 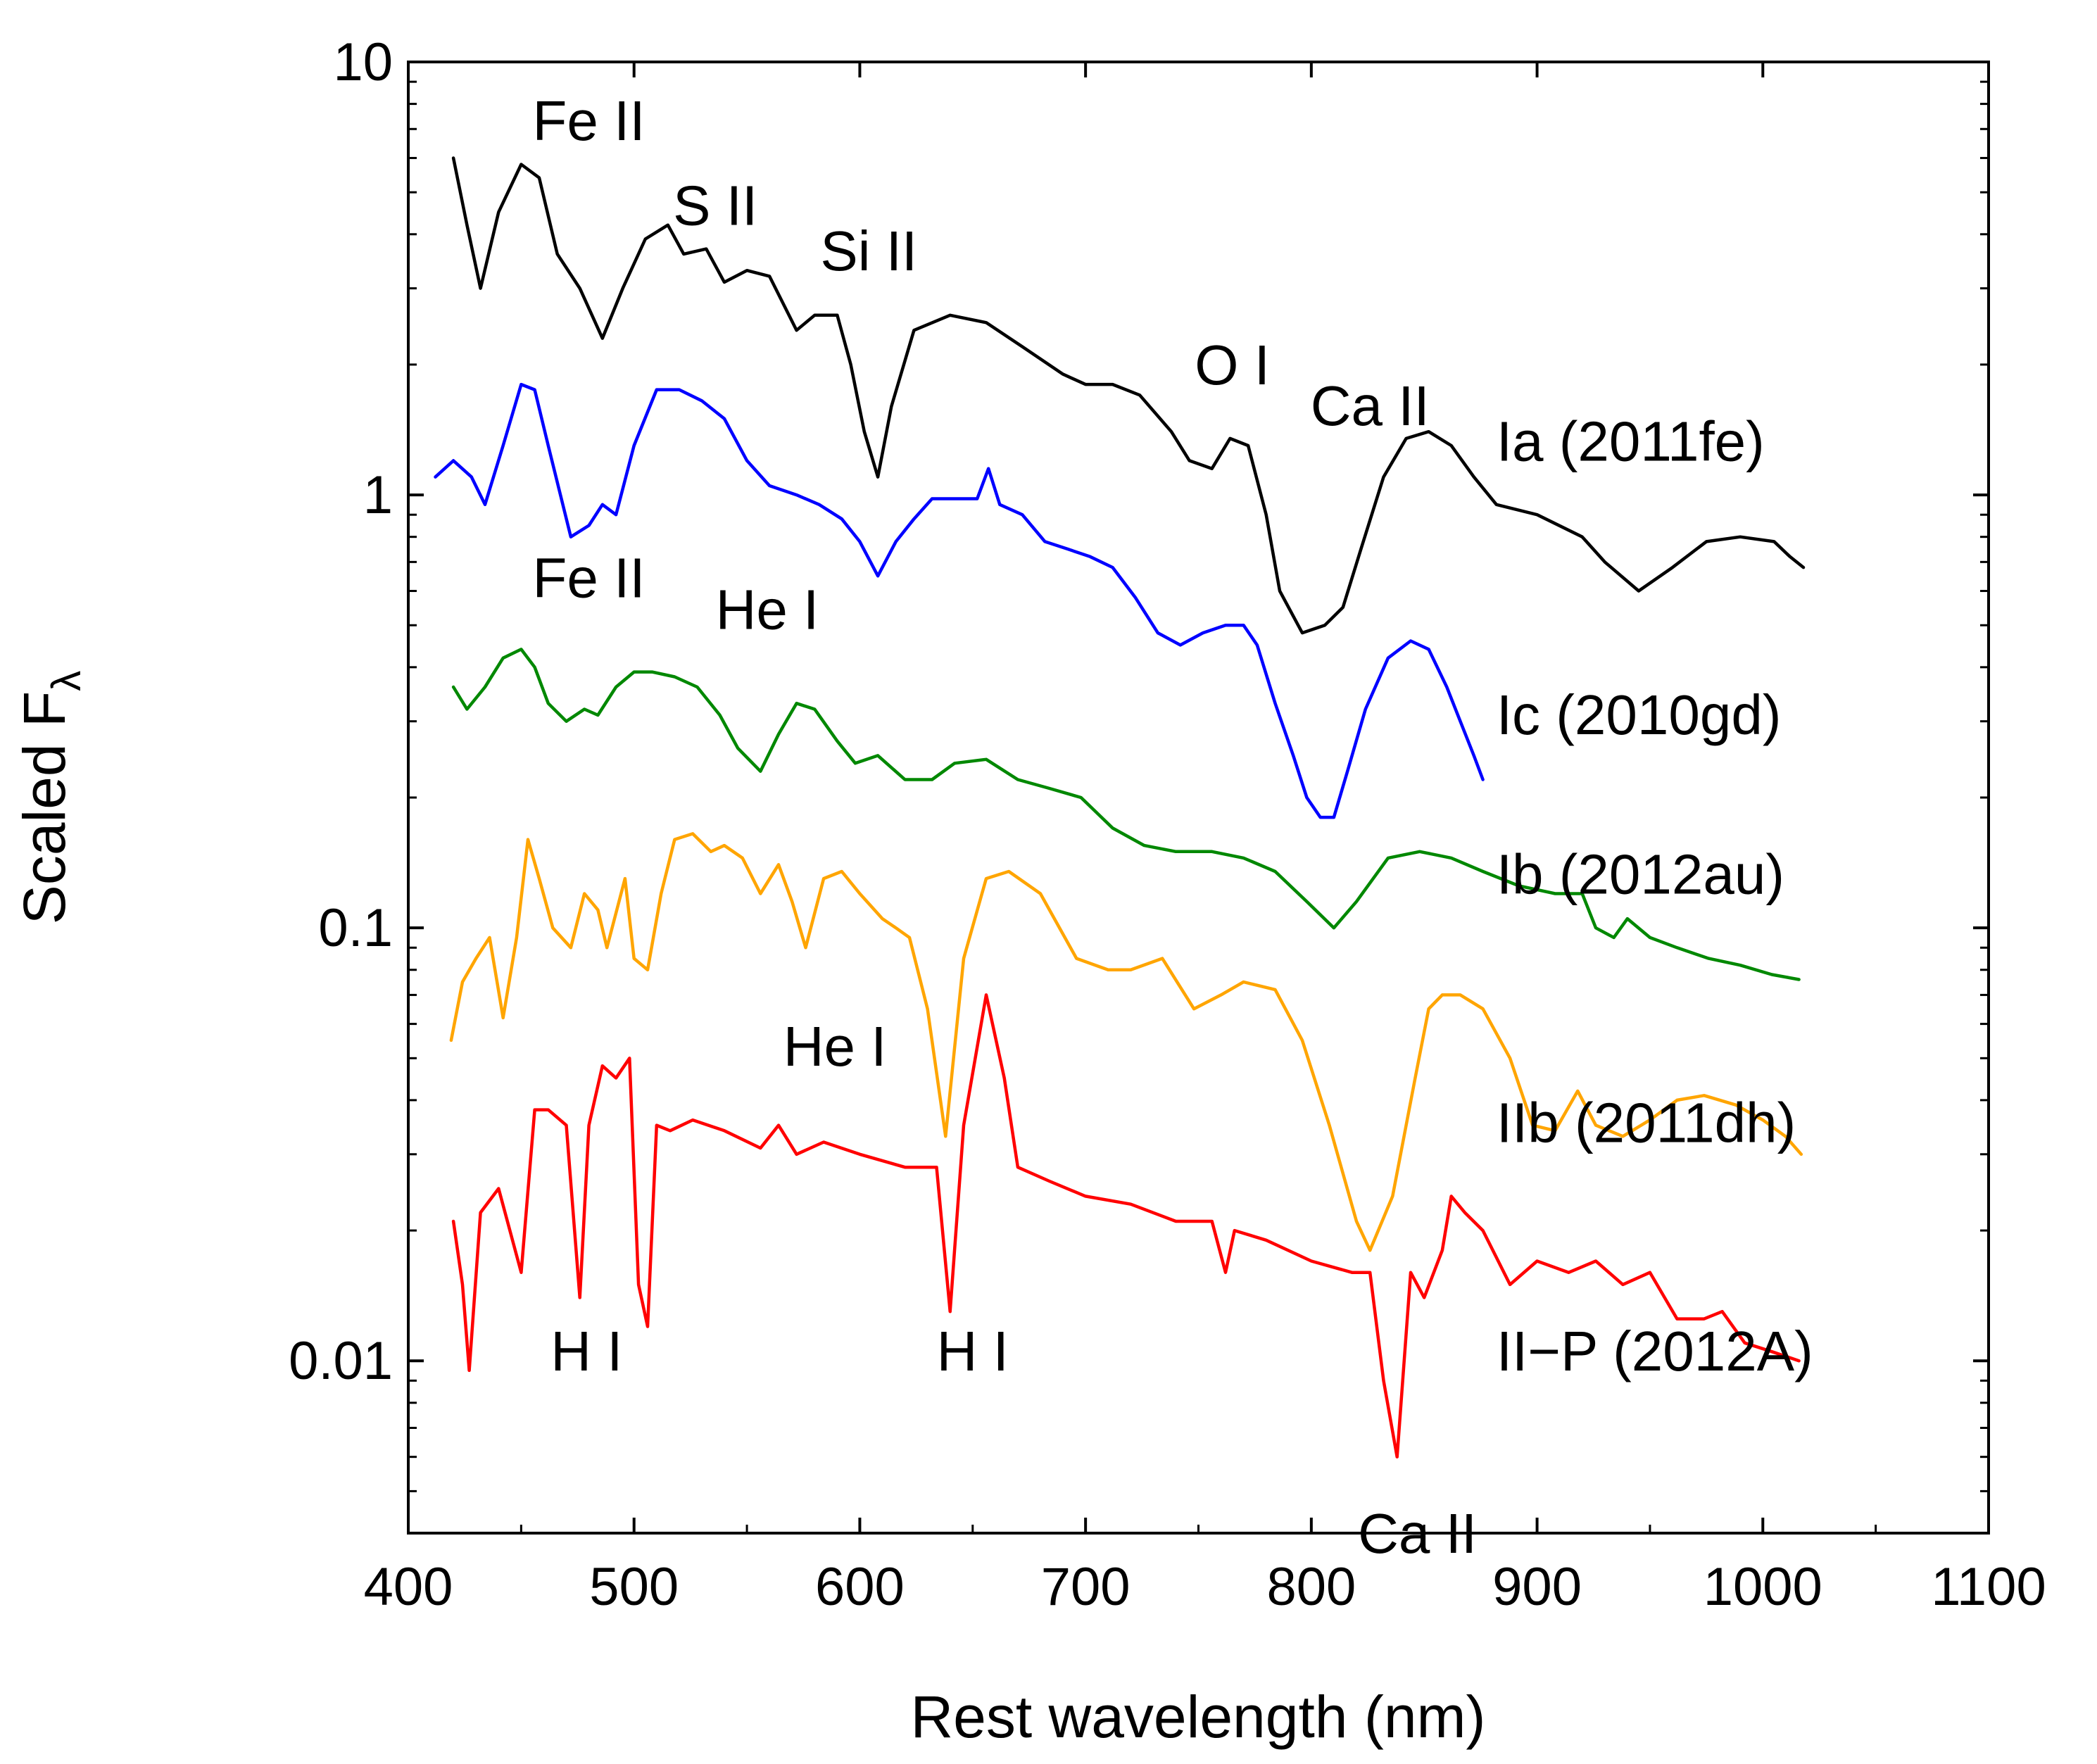 What do you see at coordinates (341, 1361) in the screenshot?
I see `y-tick-label: 0.01` at bounding box center [341, 1361].